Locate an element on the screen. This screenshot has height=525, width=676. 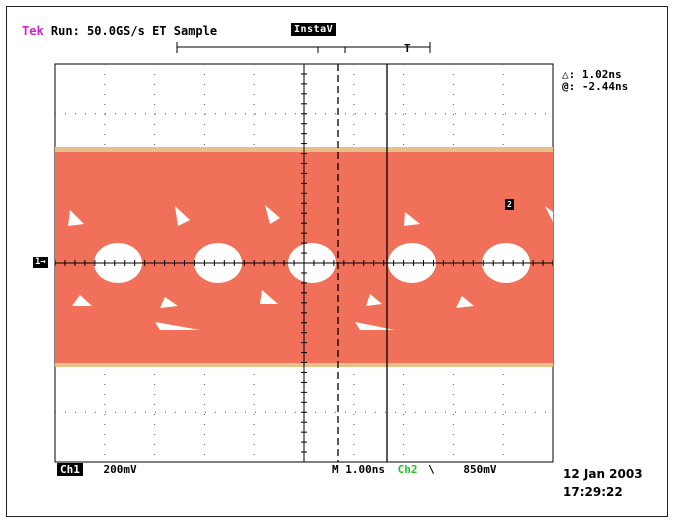
timebase-info: M 1.00ns Ch2 \ 850mV is located at coordinates (414, 469).